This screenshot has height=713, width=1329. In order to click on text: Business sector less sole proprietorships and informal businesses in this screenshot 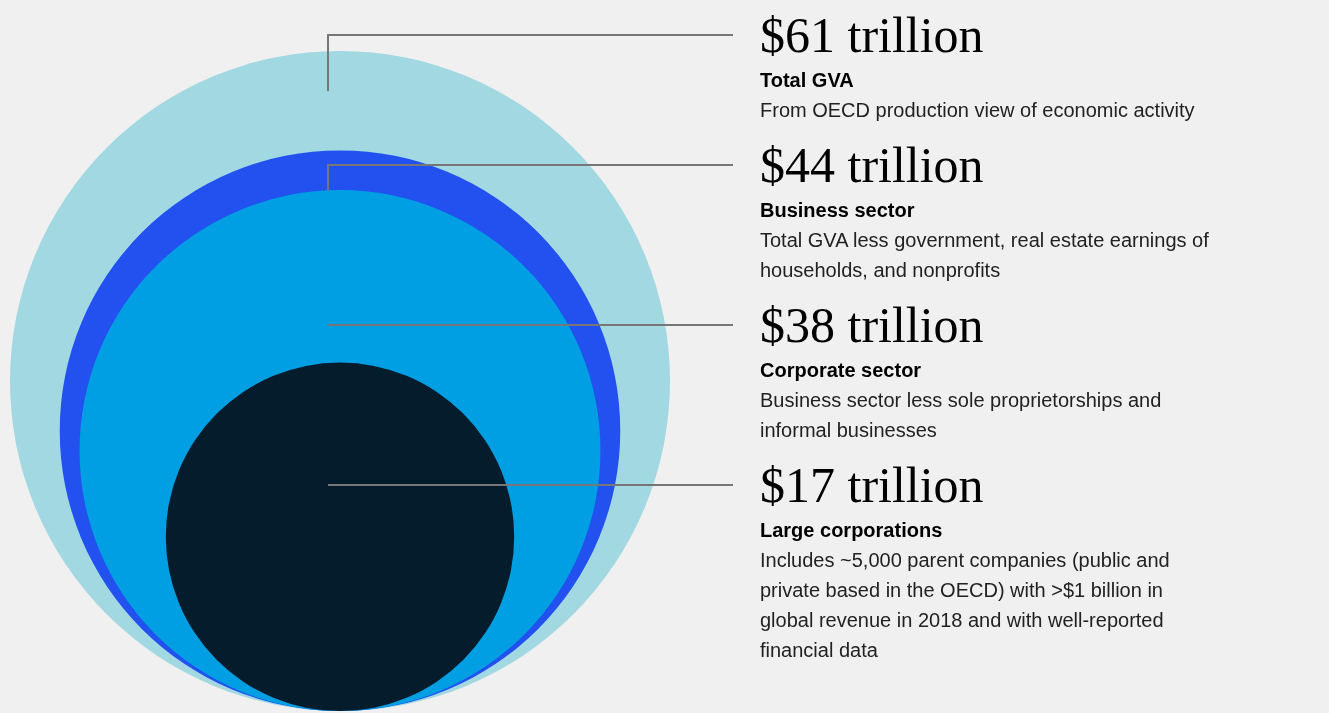, I will do `click(961, 415)`.